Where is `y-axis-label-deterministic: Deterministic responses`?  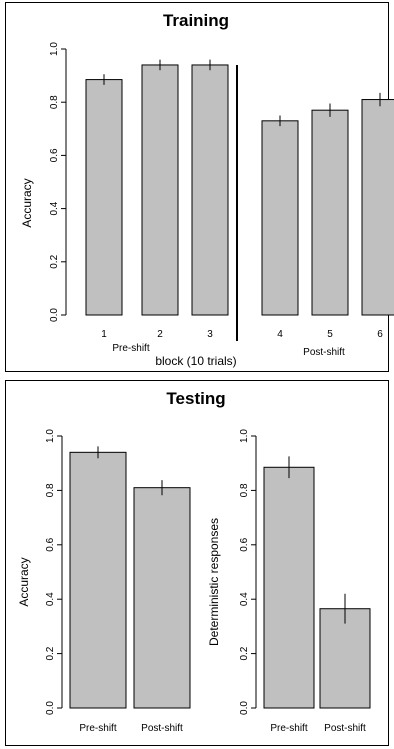 y-axis-label-deterministic: Deterministic responses is located at coordinates (214, 582).